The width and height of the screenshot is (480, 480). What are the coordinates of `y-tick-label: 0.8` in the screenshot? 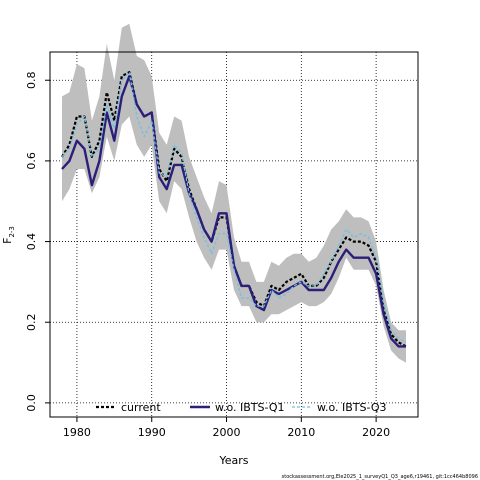 It's located at (31, 80).